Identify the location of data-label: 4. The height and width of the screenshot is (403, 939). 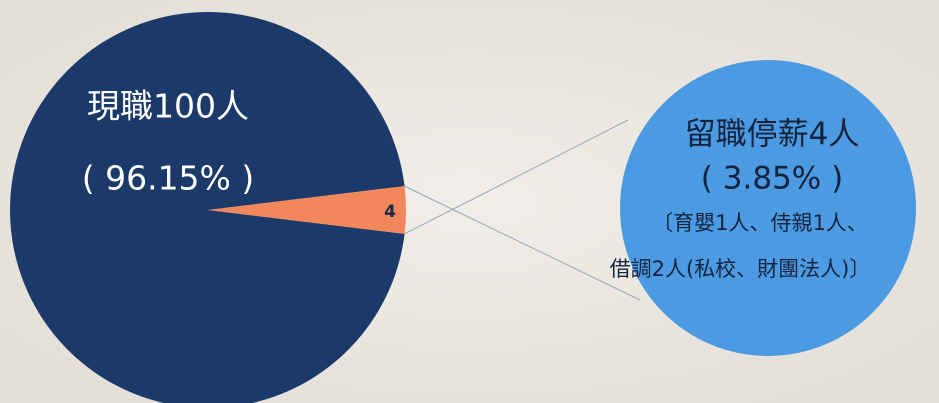
(390, 212).